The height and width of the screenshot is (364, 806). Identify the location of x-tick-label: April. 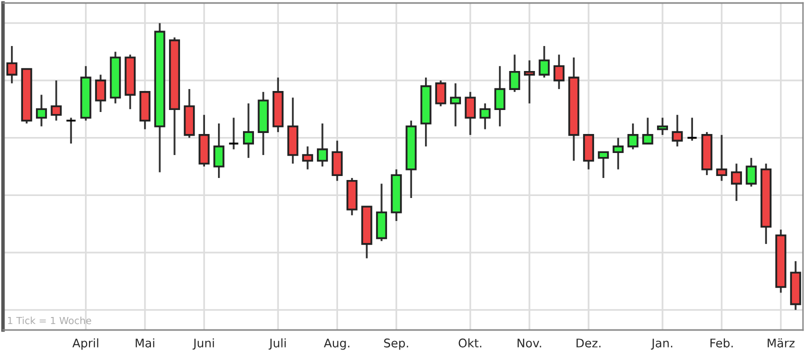
(85, 344).